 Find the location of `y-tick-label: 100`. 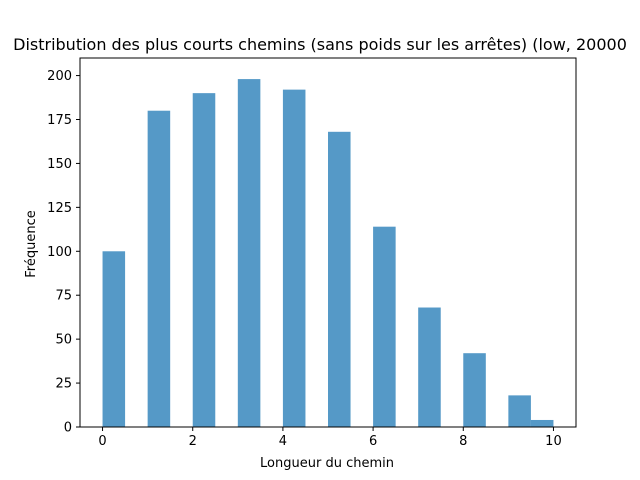

y-tick-label: 100 is located at coordinates (59, 252).